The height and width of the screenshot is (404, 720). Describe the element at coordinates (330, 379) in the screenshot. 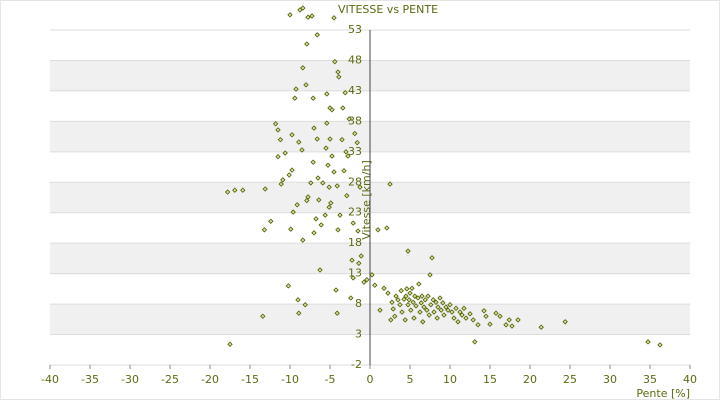

I see `x-tick-label: -5` at that location.